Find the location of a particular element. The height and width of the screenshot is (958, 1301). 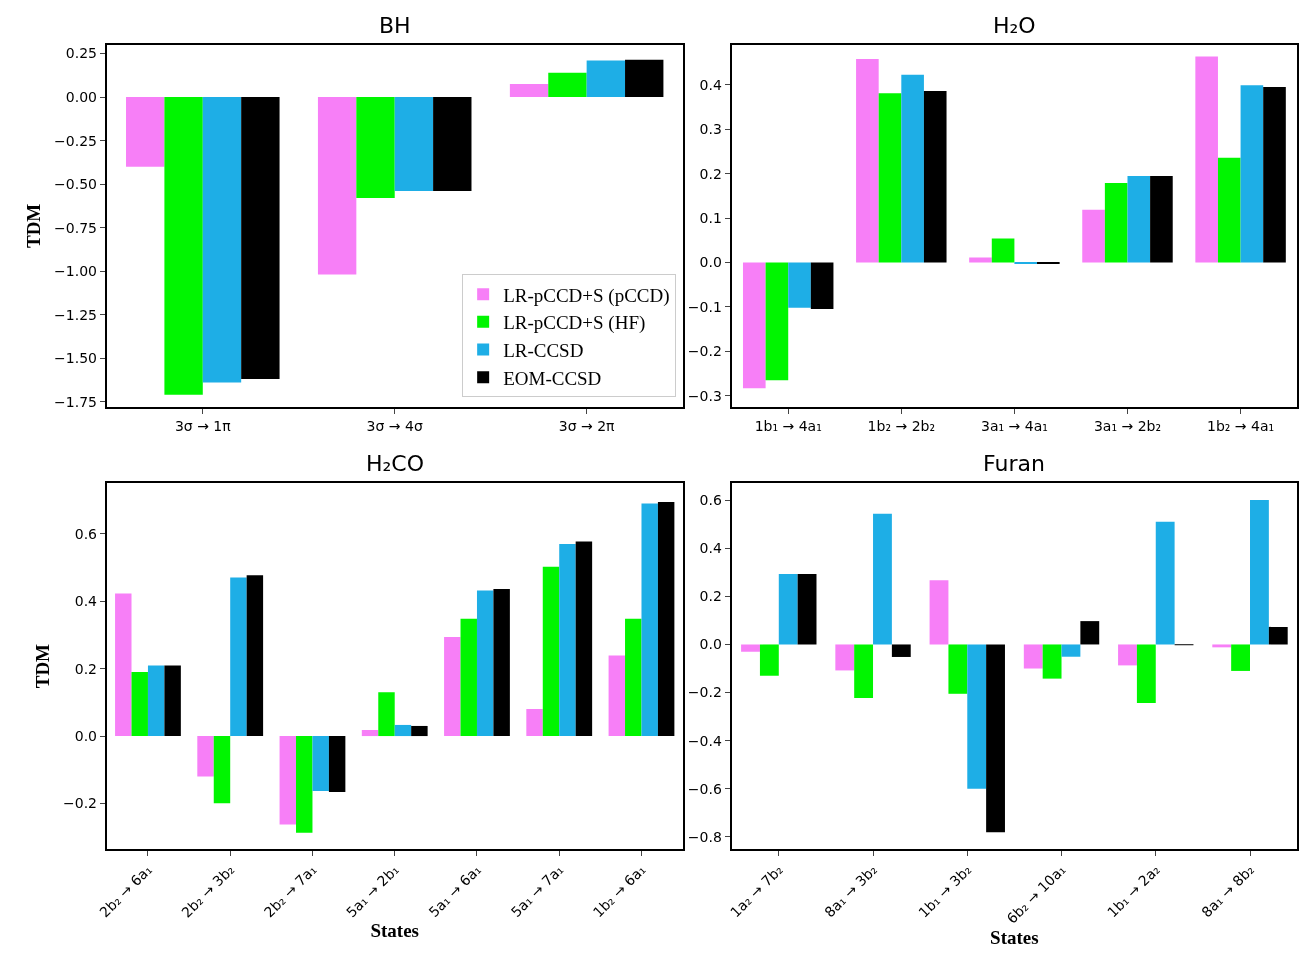

y-tick-label: 0.25 is located at coordinates (81, 53).